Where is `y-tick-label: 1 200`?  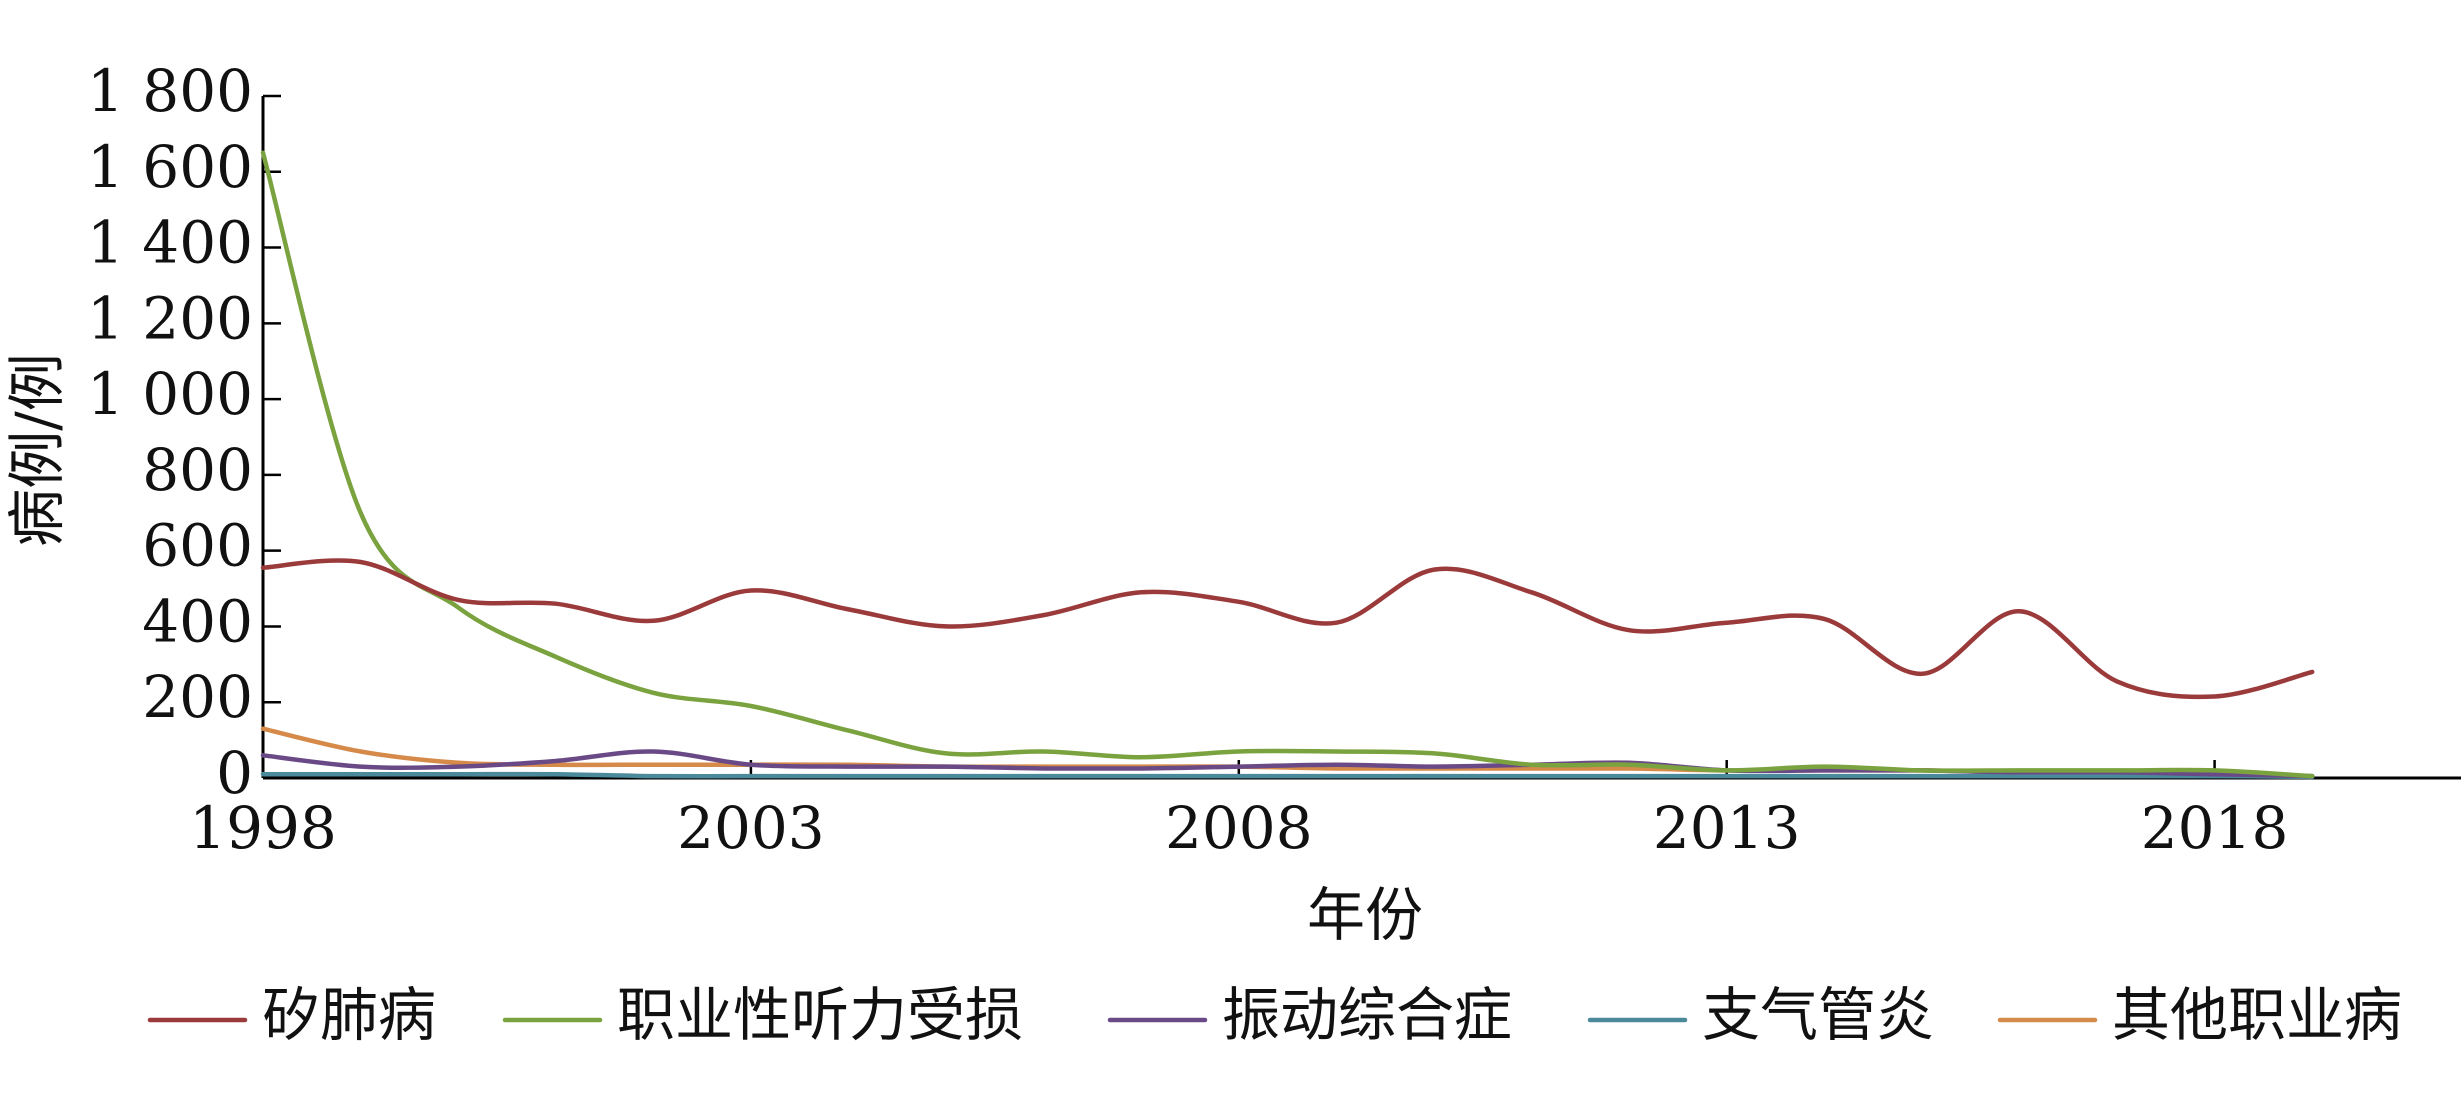 y-tick-label: 1 200 is located at coordinates (170, 318).